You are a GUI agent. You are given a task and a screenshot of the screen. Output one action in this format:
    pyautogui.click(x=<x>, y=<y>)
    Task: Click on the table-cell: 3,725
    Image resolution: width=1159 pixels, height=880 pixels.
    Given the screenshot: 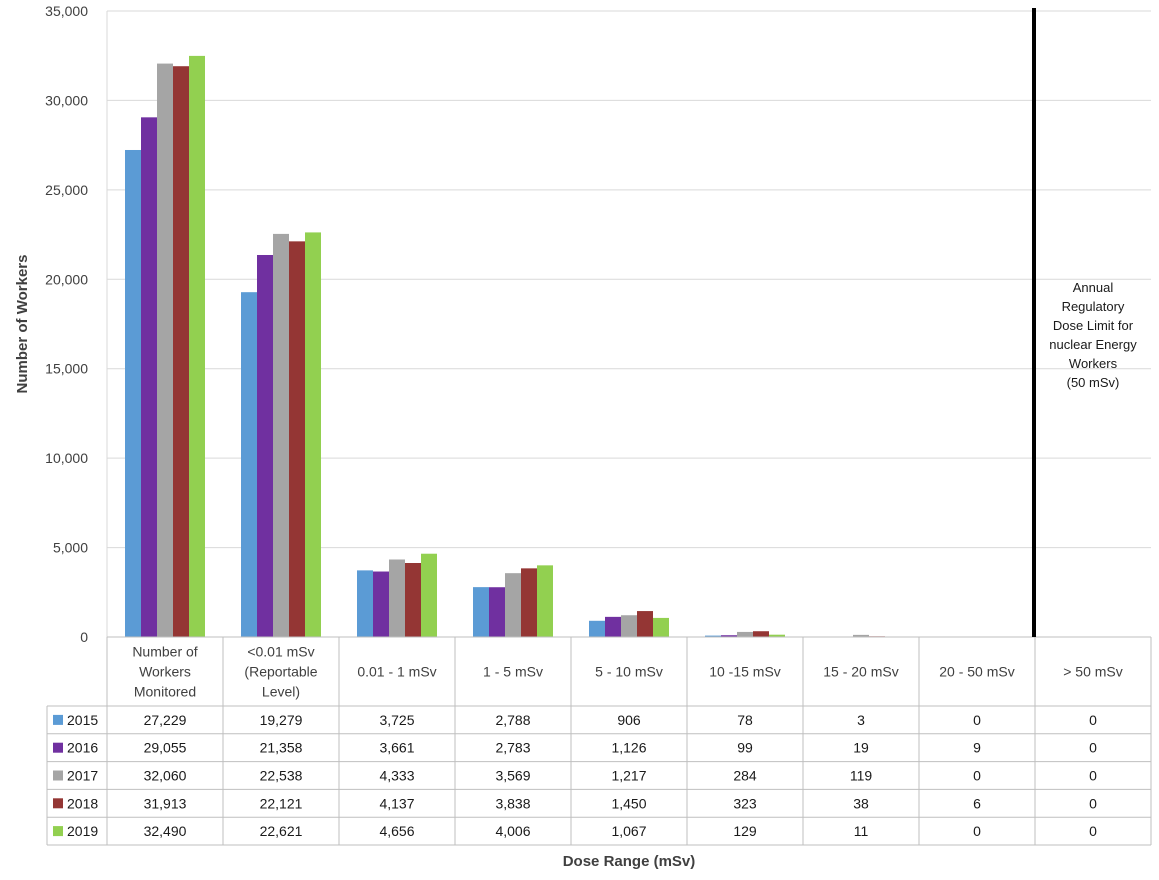 What is the action you would take?
    pyautogui.click(x=396, y=720)
    